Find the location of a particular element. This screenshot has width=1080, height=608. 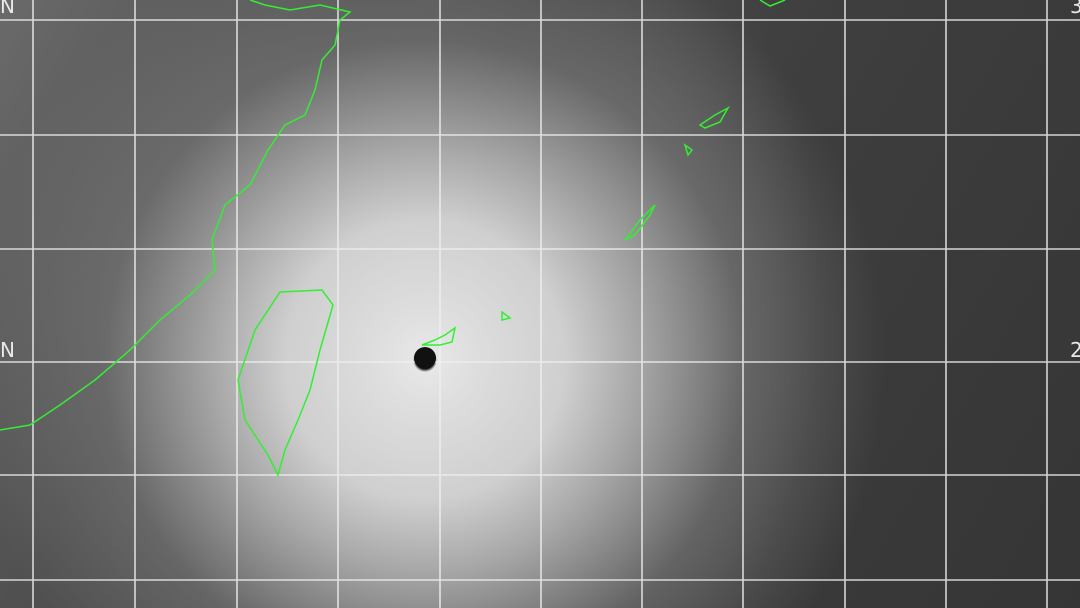

lat-label: 3 is located at coordinates (1075, 9).